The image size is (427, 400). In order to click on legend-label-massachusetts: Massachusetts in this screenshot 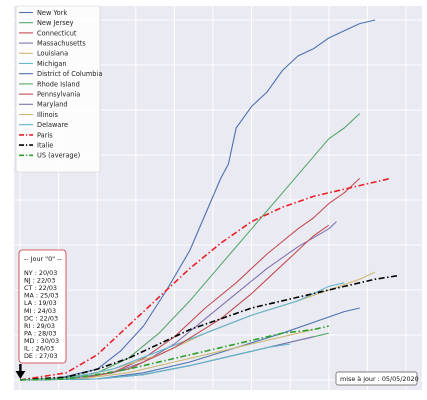, I will do `click(61, 44)`.